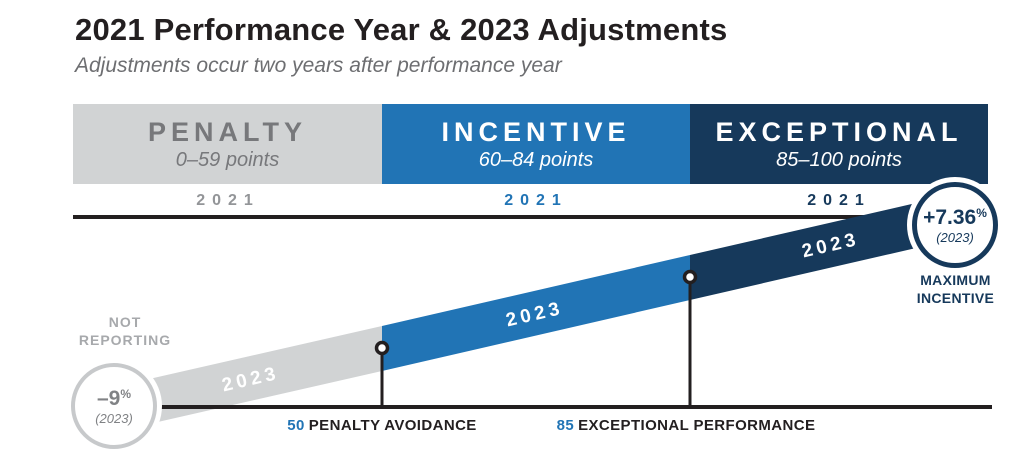 The image size is (1026, 455). What do you see at coordinates (822, 247) in the screenshot?
I see `ribbon-segment-exceptional` at bounding box center [822, 247].